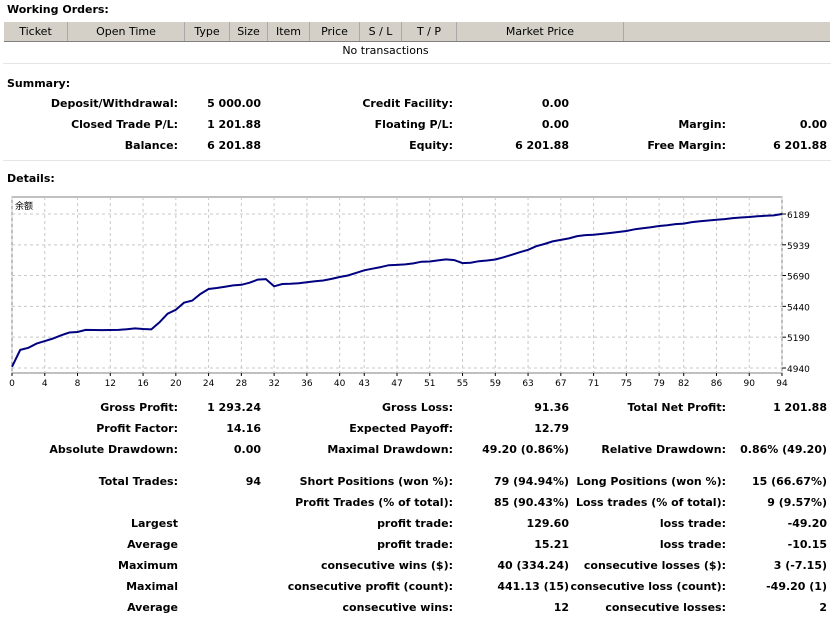  What do you see at coordinates (800, 407) in the screenshot?
I see `stat-value: 1 201.88` at bounding box center [800, 407].